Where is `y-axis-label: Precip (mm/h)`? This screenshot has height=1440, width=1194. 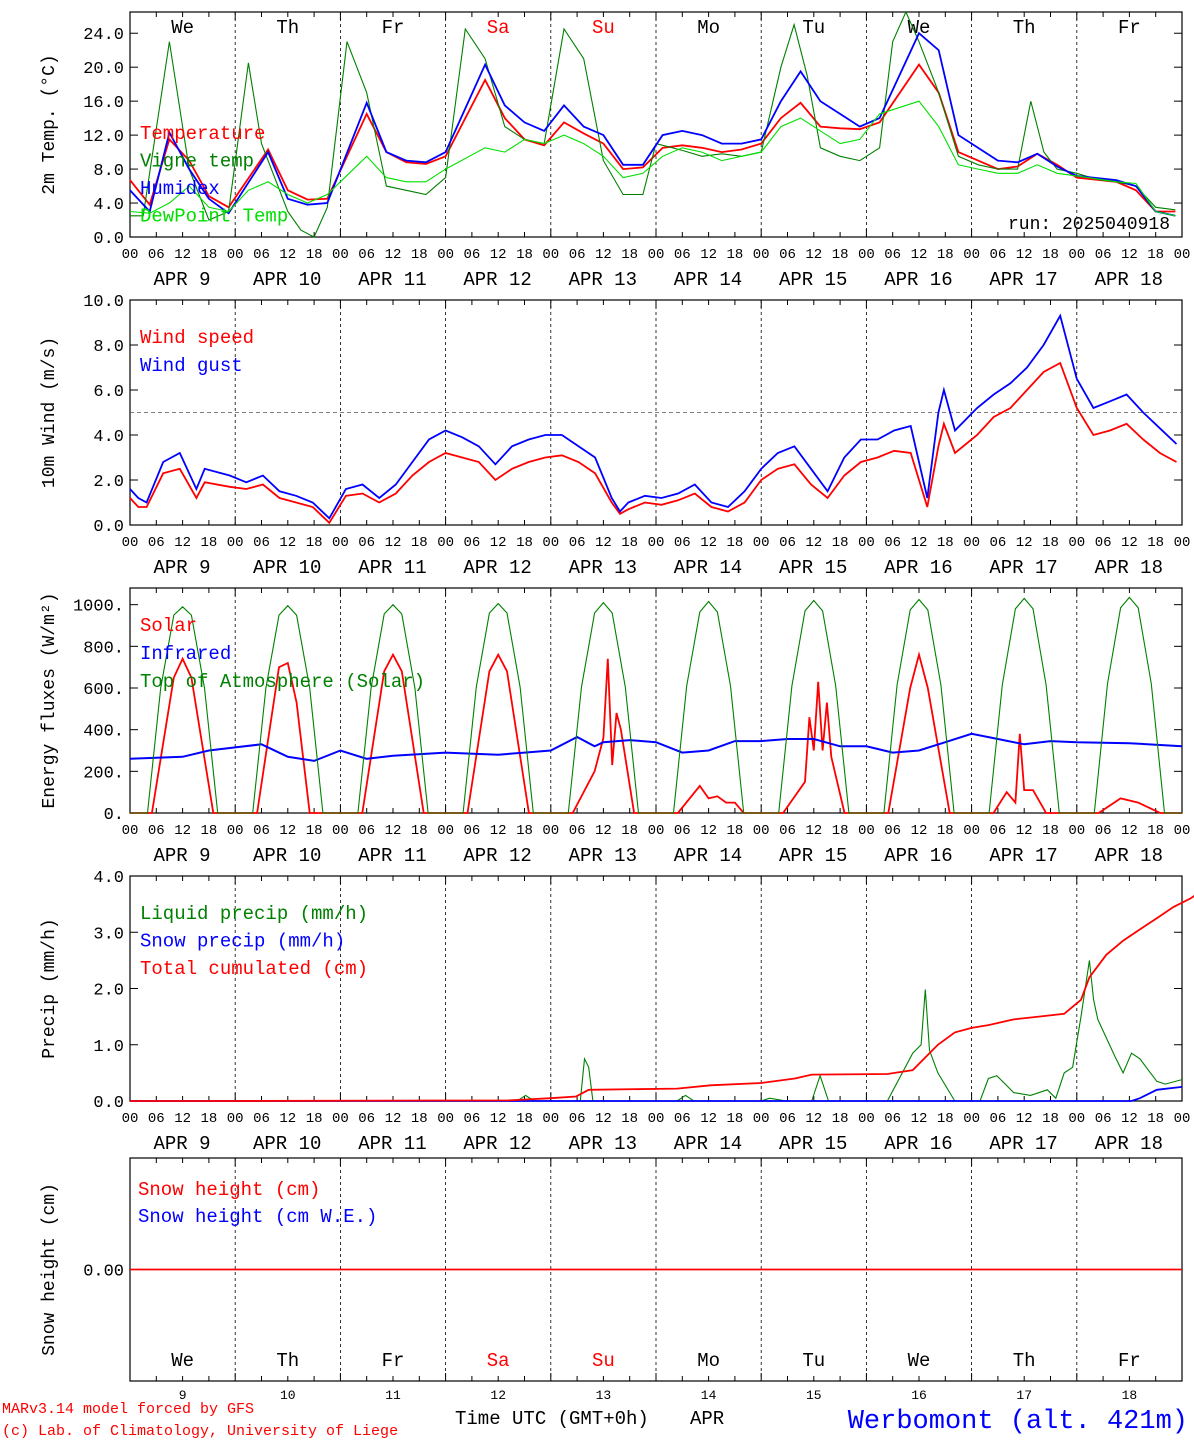
y-axis-label: Precip (mm/h) is located at coordinates (50, 988).